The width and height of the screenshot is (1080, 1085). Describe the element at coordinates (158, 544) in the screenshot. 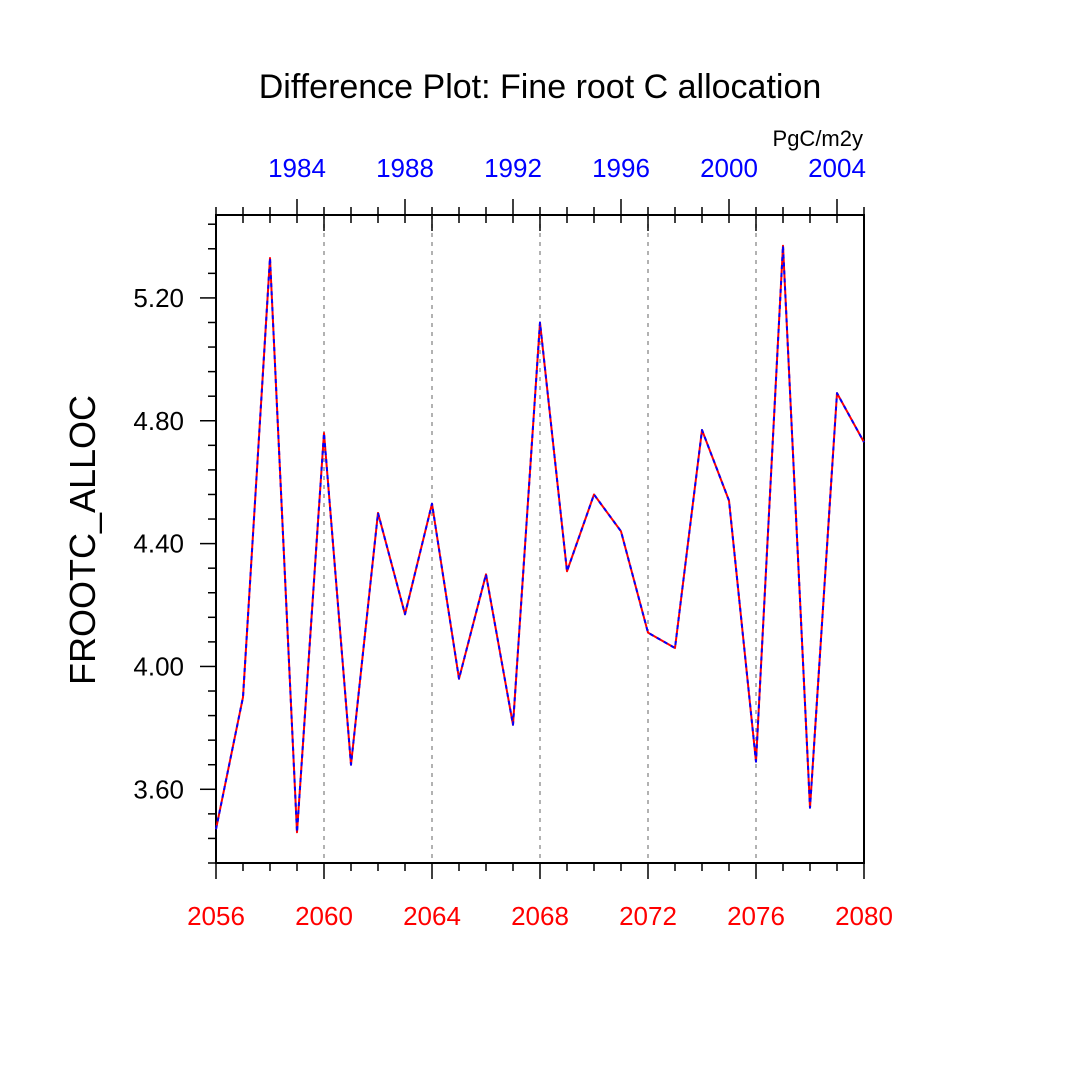

I see `y-tick-label: 4.40` at that location.